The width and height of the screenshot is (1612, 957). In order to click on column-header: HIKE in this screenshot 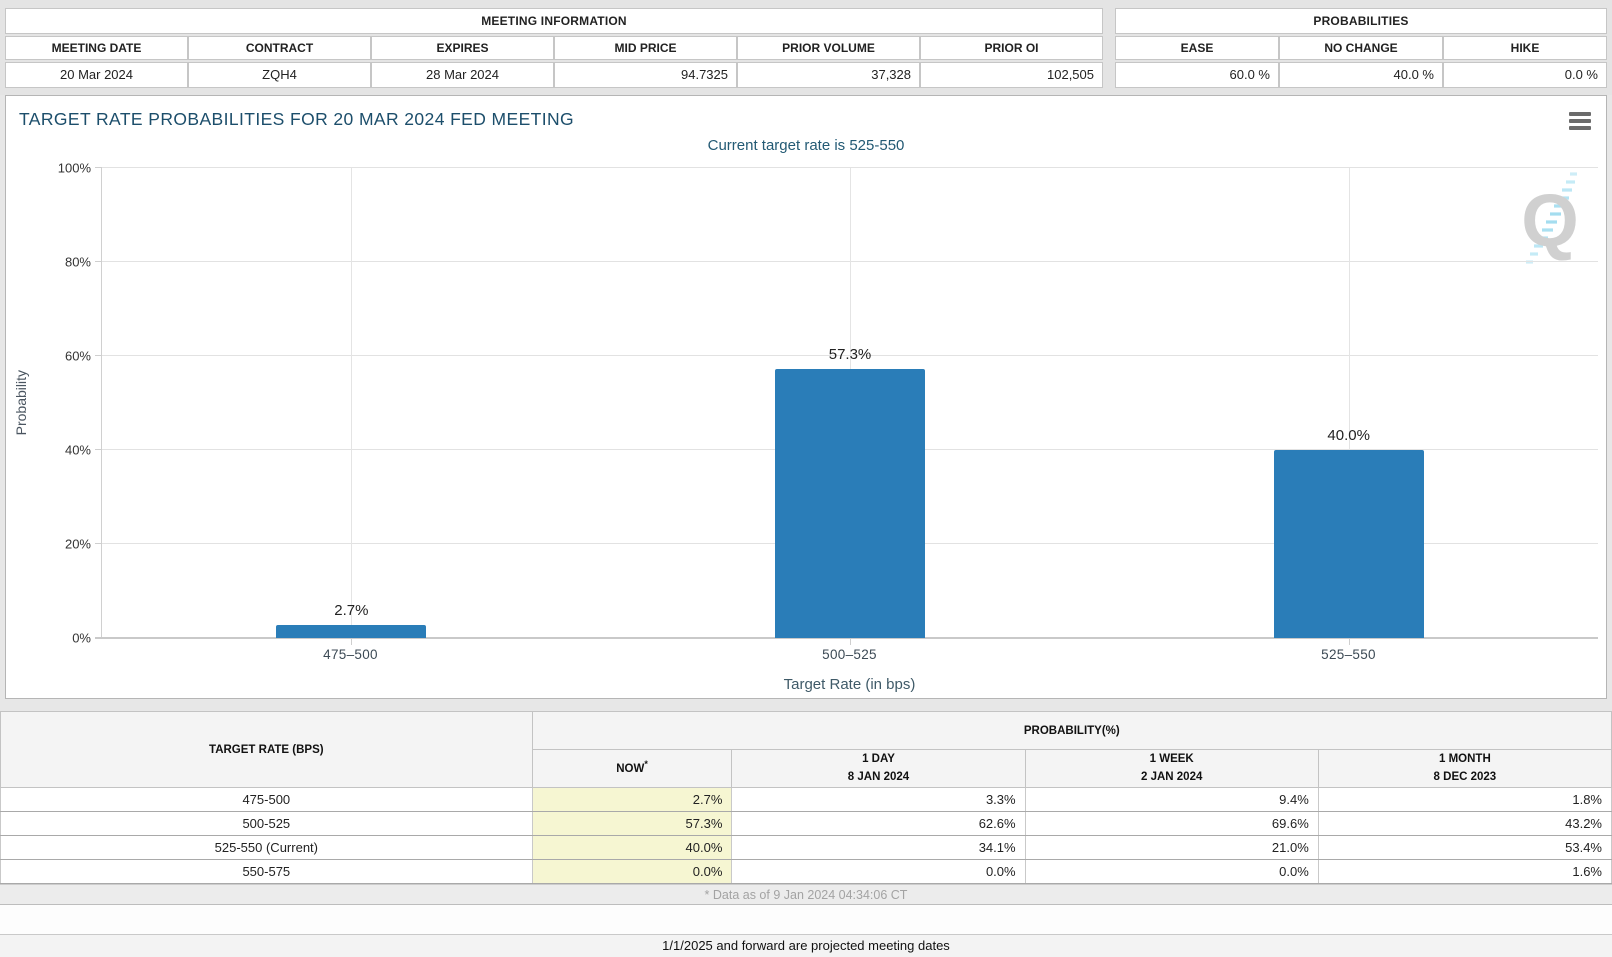, I will do `click(1525, 48)`.